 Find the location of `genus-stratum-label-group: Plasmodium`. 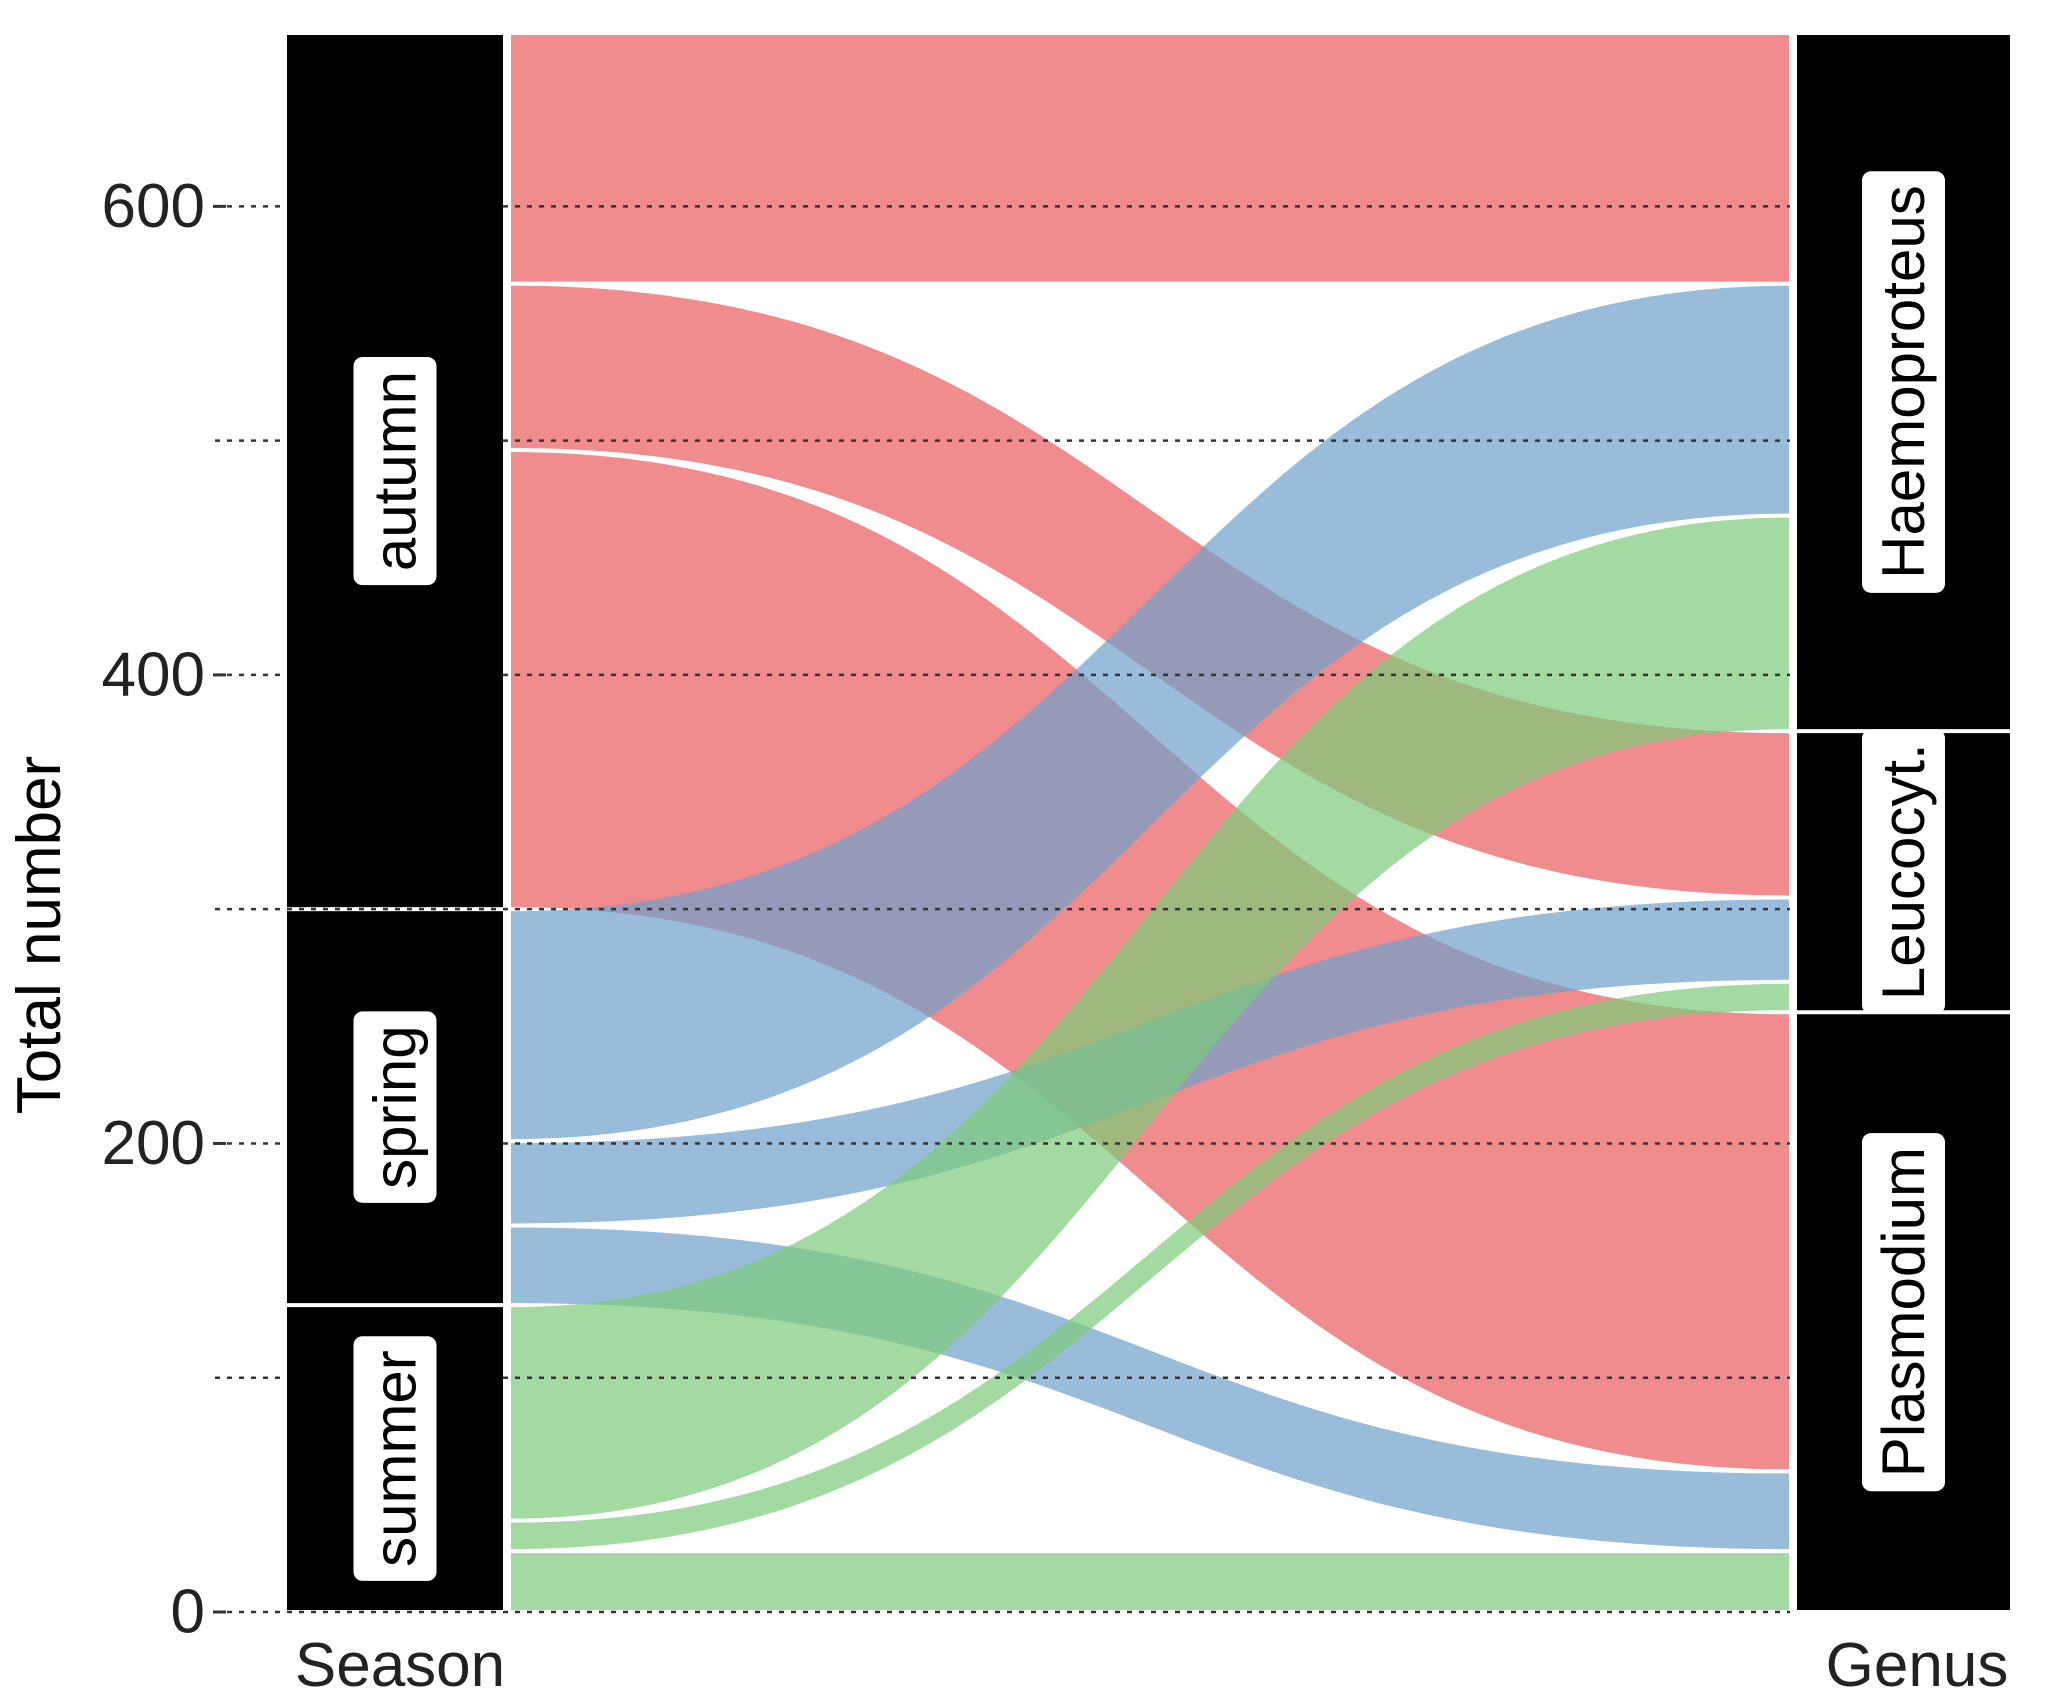

genus-stratum-label-group: Plasmodium is located at coordinates (1903, 1312).